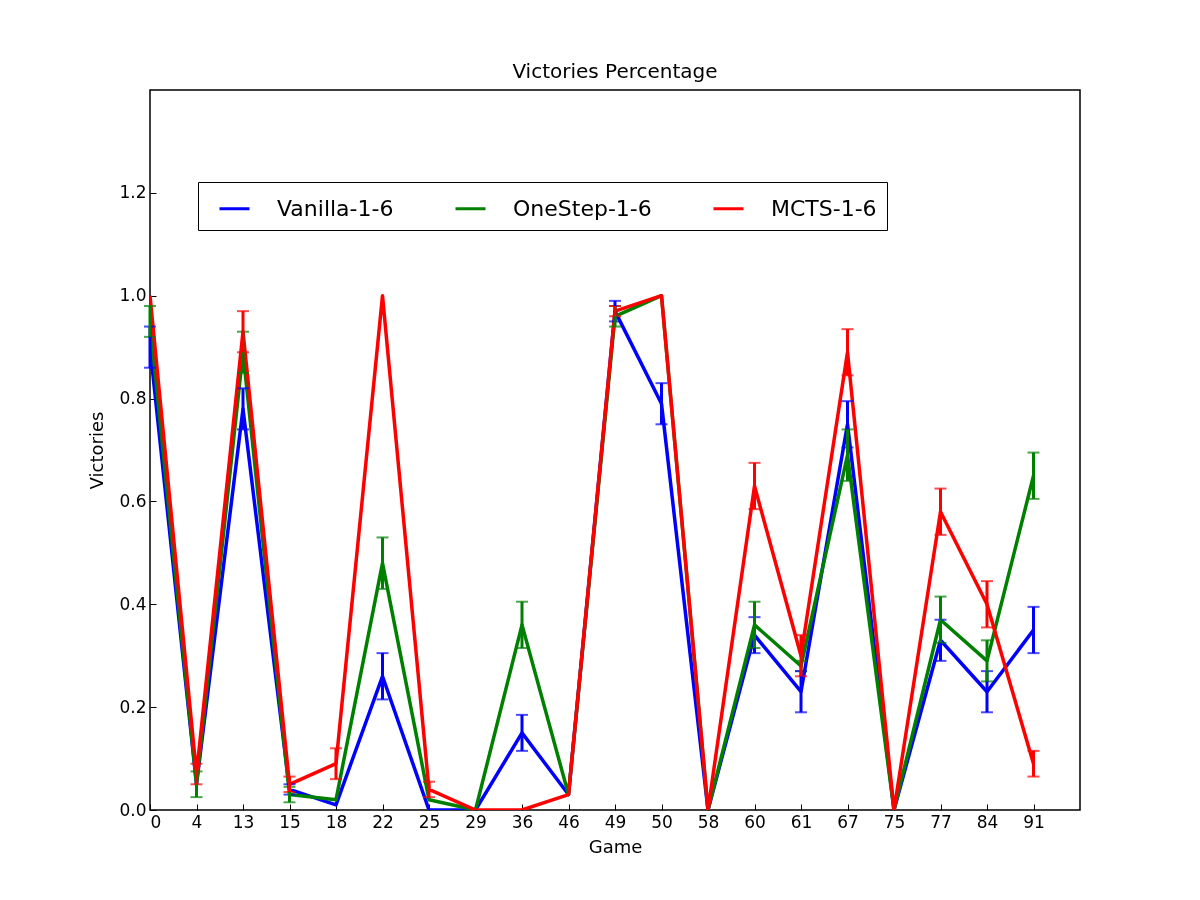 Image resolution: width=1200 pixels, height=900 pixels. What do you see at coordinates (894, 821) in the screenshot?
I see `x-tick-label: 75` at bounding box center [894, 821].